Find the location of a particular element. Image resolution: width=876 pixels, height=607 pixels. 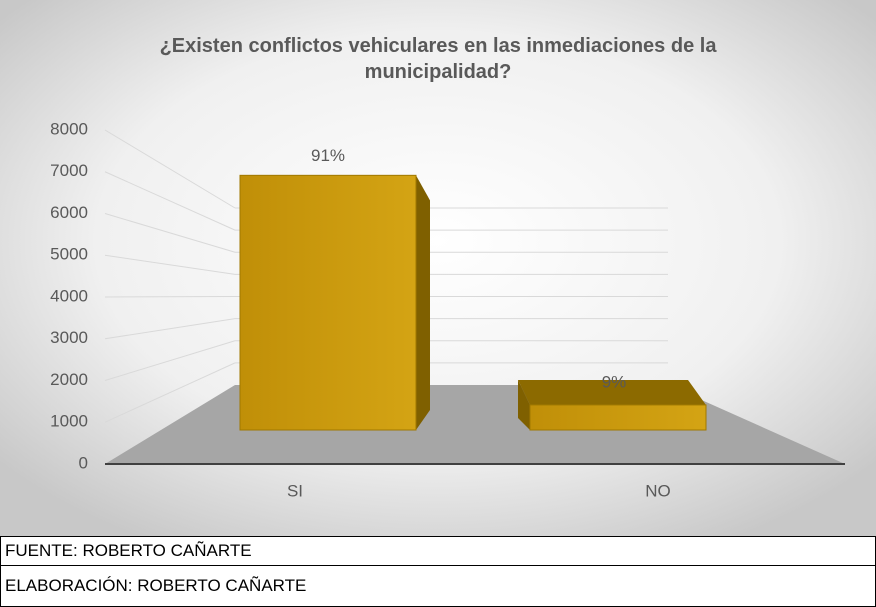

footer-row: ELABORACIÓN: ROBERTO CAÑARTE is located at coordinates (438, 586).